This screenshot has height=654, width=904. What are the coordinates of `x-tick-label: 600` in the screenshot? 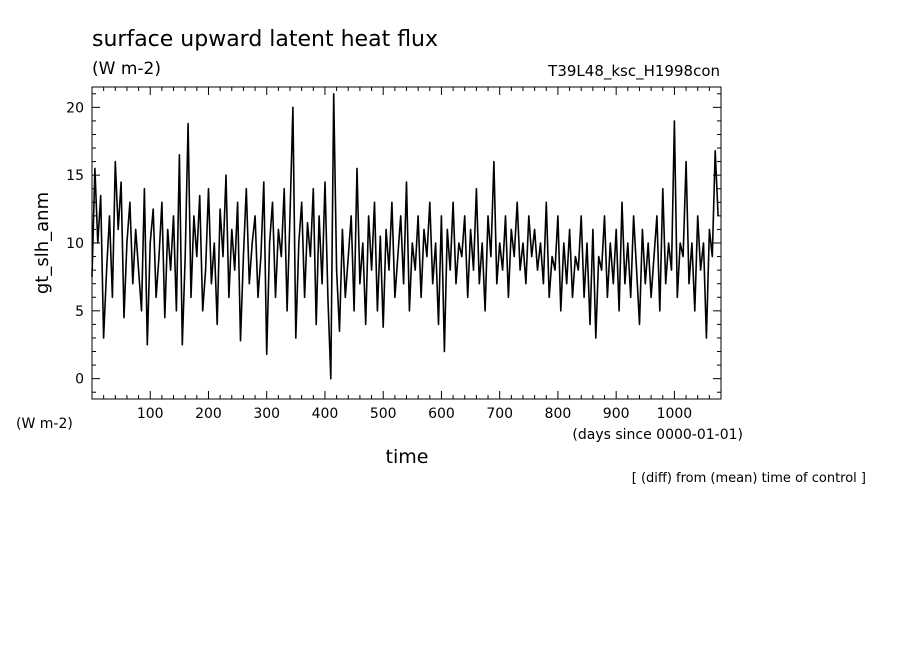 It's located at (441, 414).